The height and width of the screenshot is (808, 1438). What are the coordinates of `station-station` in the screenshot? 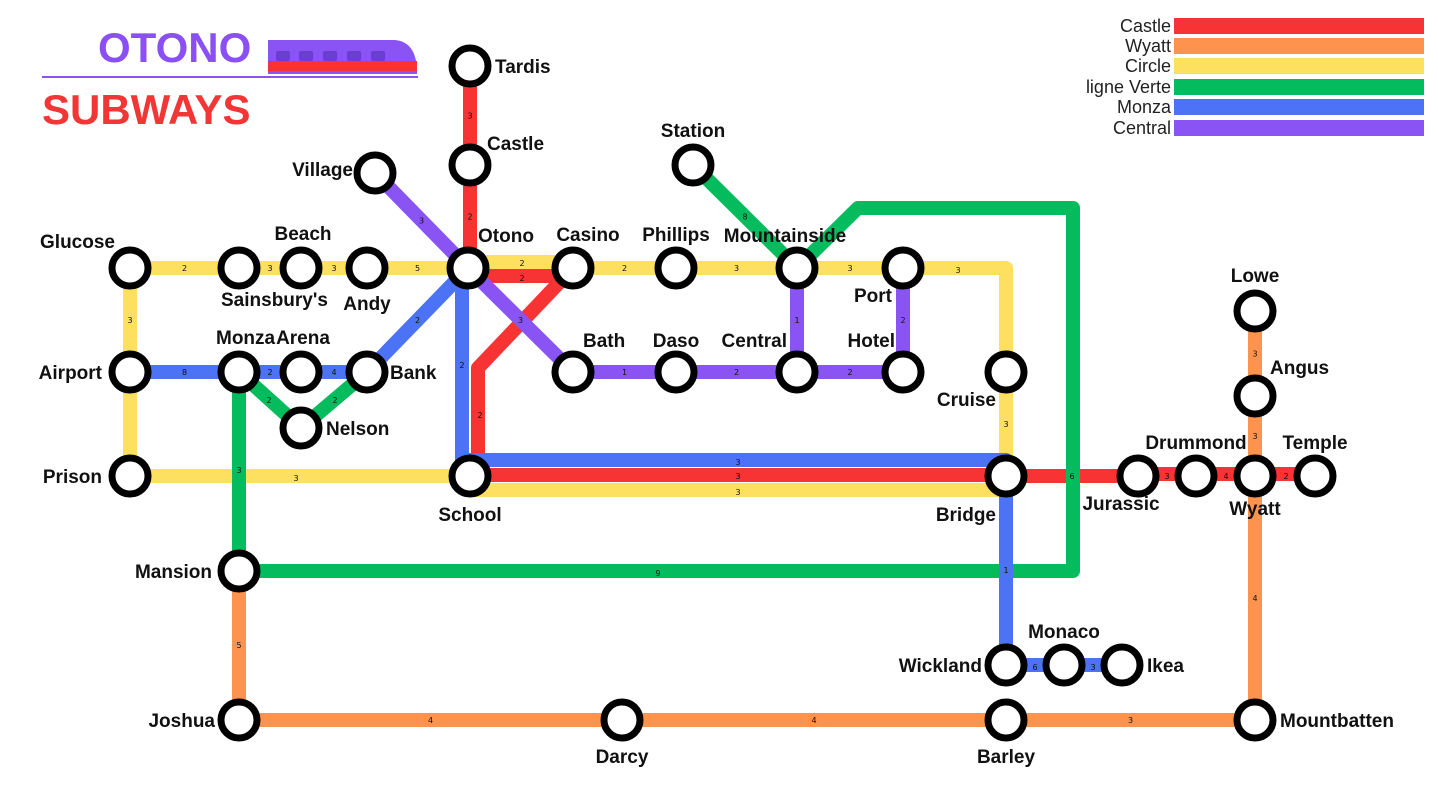 It's located at (693, 165).